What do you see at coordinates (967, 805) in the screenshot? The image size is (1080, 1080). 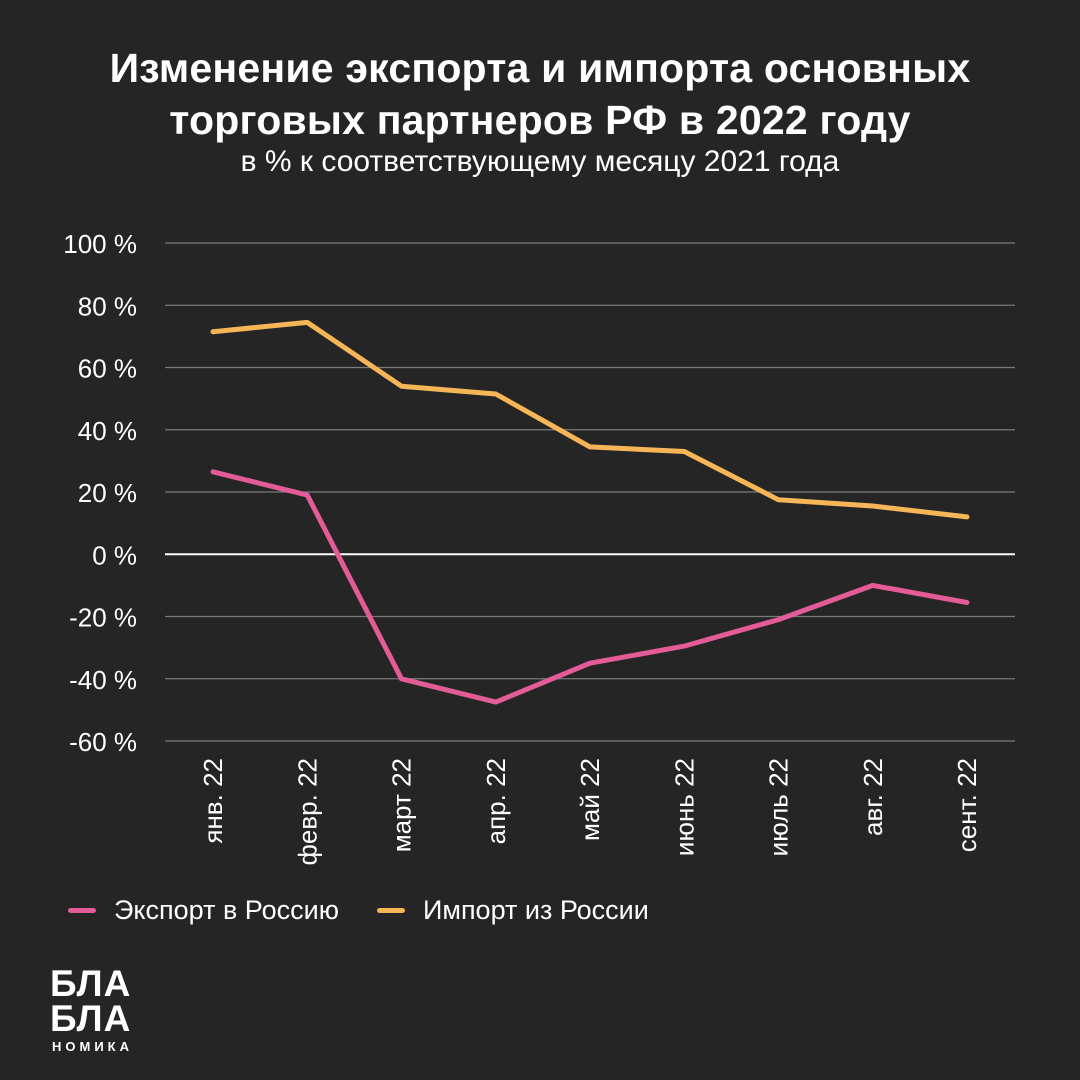 I see `x-tick-label: сент. 22` at bounding box center [967, 805].